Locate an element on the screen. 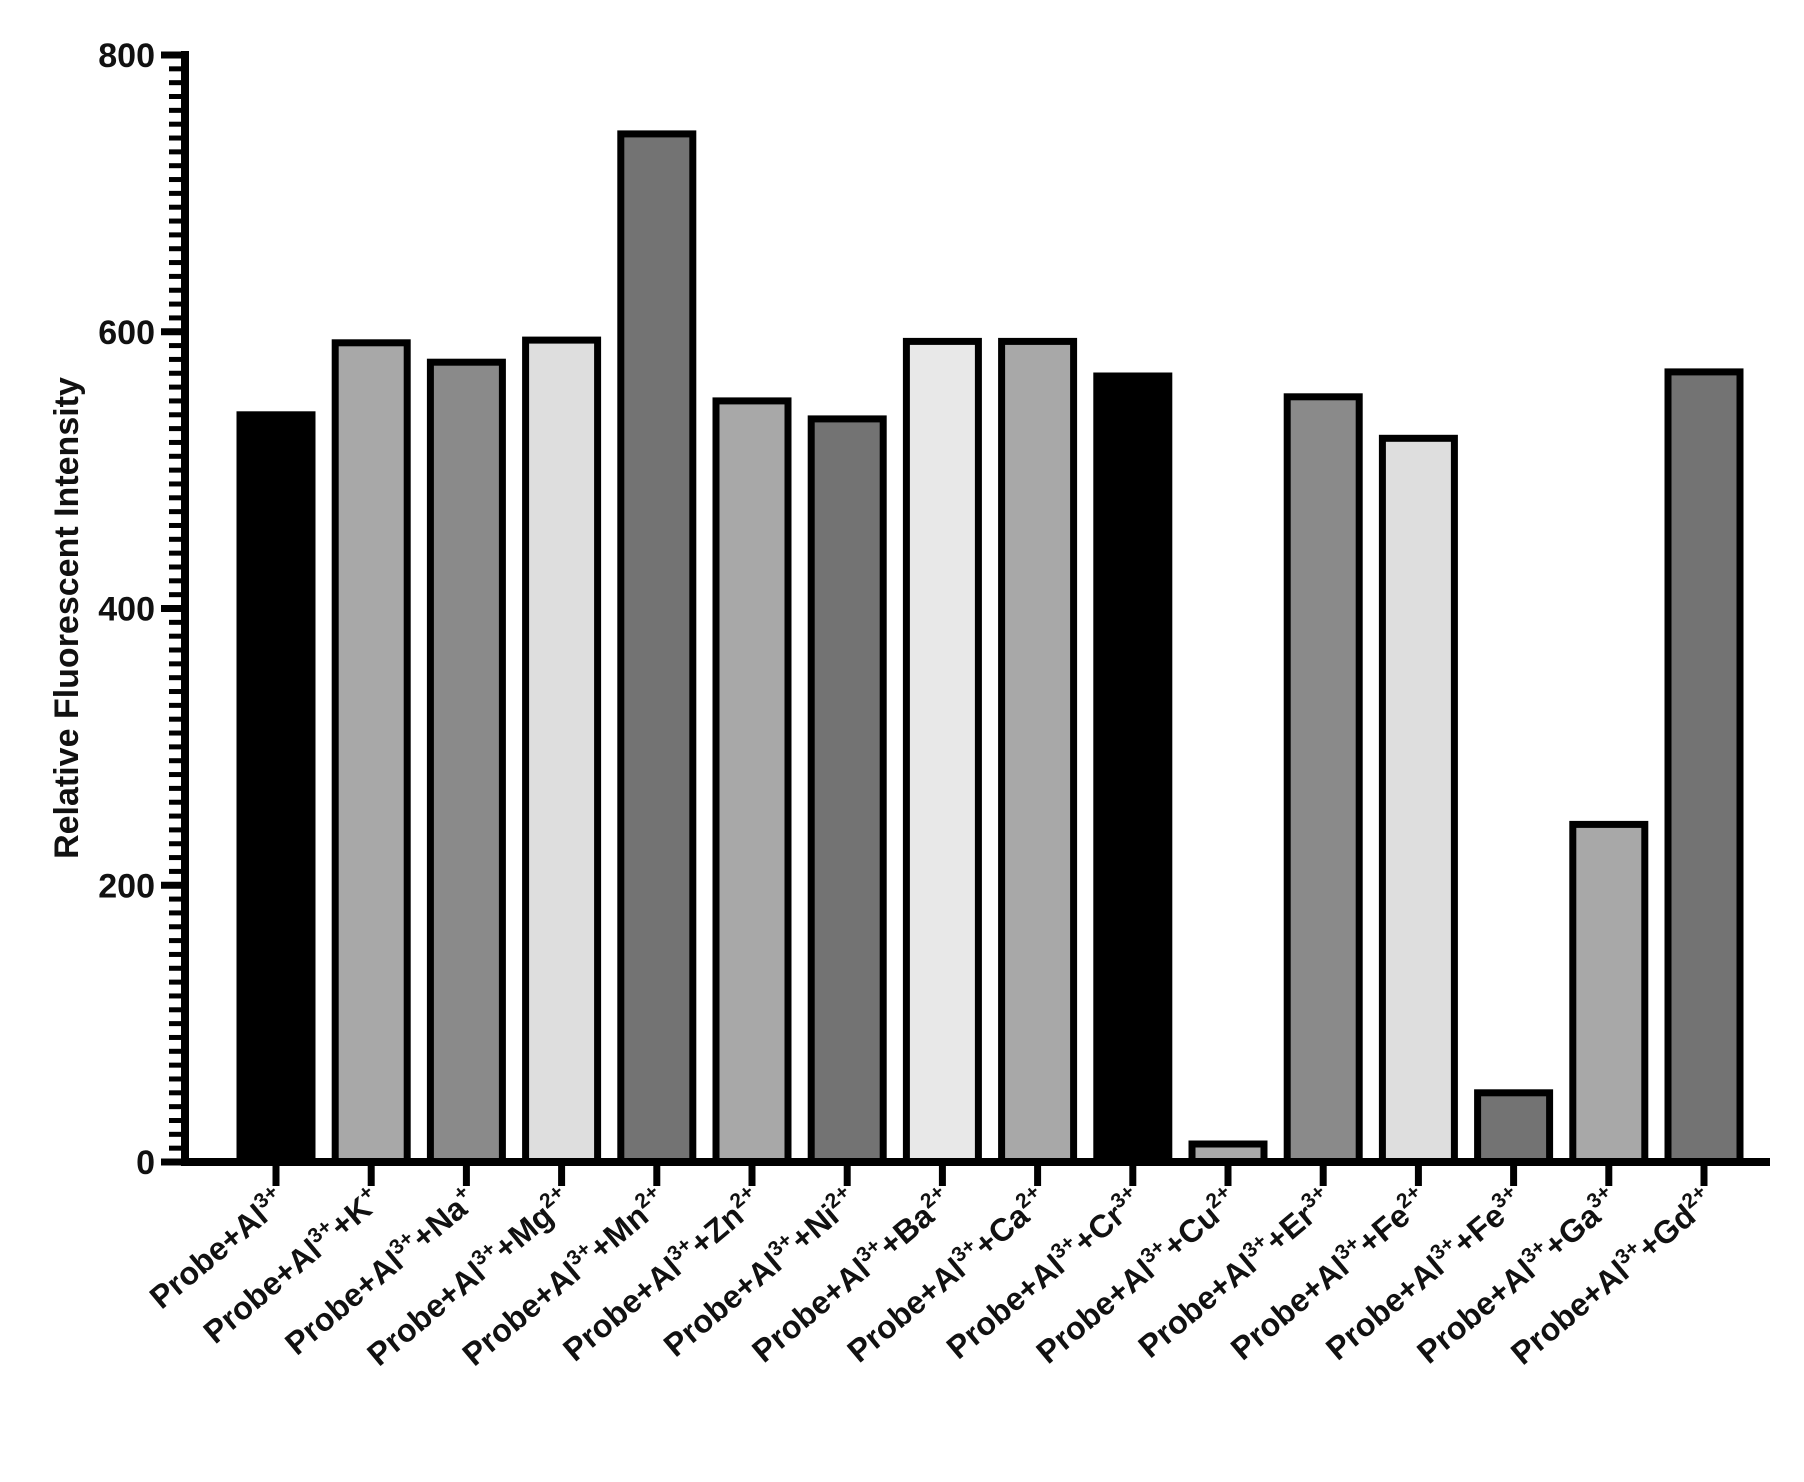 The height and width of the screenshot is (1482, 1804). y-axis-label: Relative Fluorescent Intensity is located at coordinates (67, 618).